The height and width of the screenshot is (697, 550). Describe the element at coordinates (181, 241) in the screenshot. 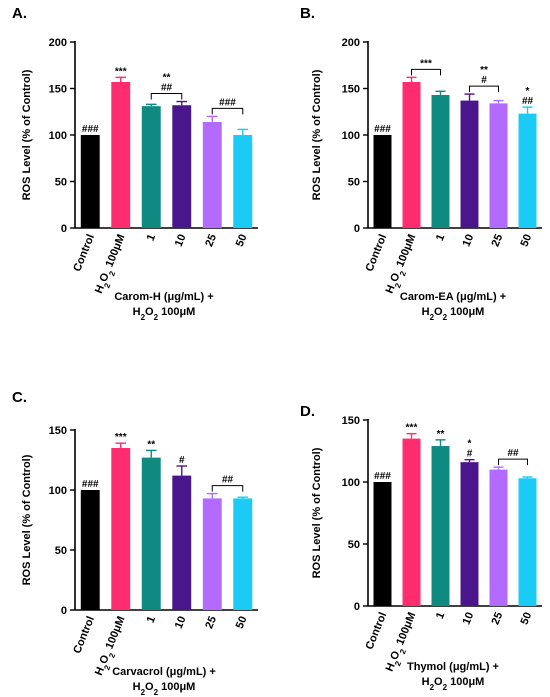

I see `panel-a-category-label: 10` at that location.